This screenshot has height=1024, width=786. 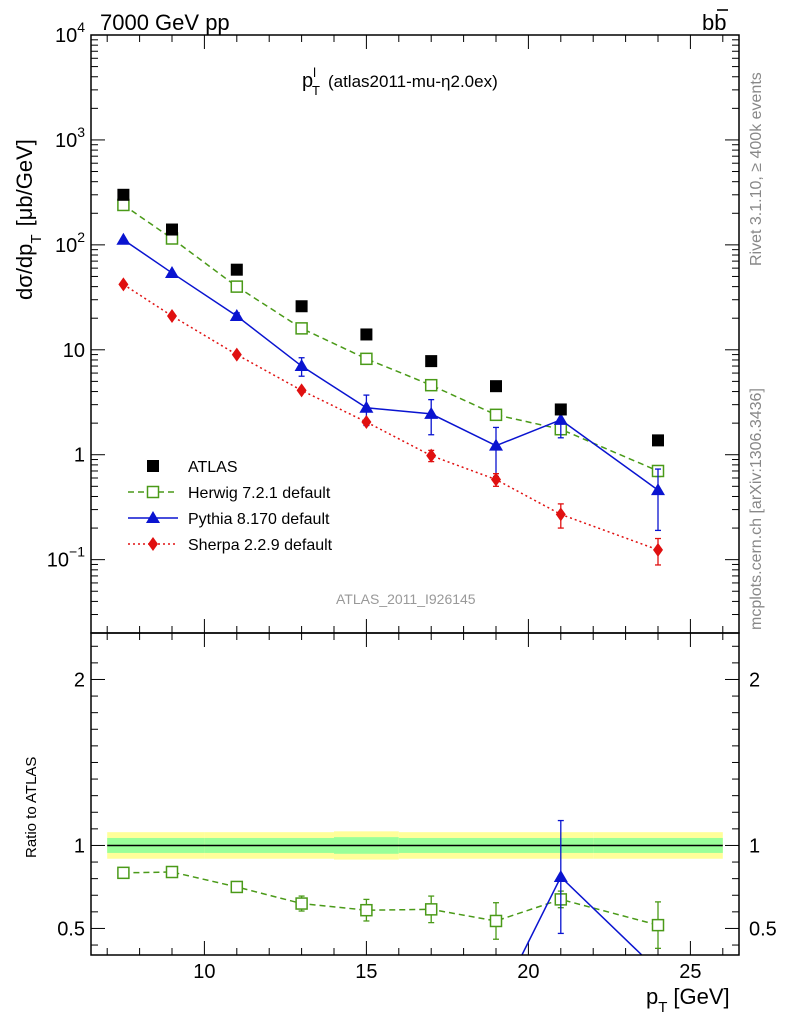 What do you see at coordinates (79, 680) in the screenshot?
I see `ratio-y-tick-label-left-2: 2` at bounding box center [79, 680].